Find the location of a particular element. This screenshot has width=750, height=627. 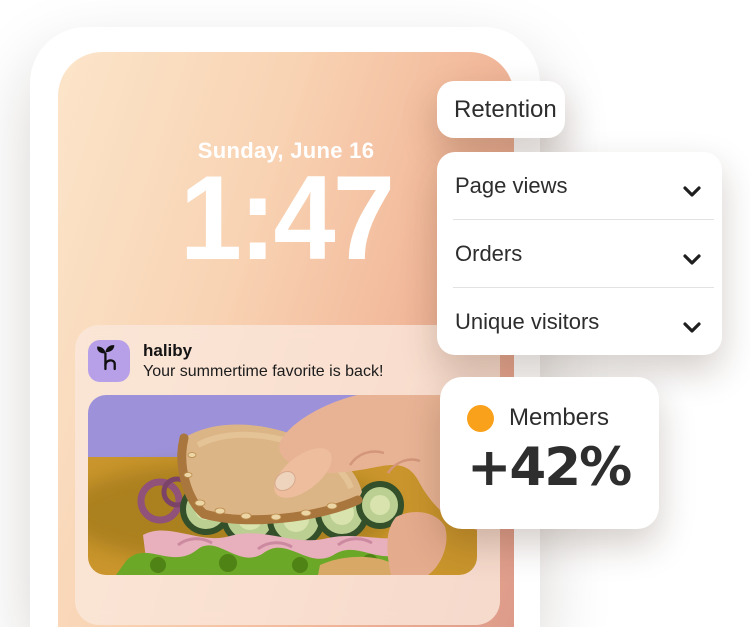

retention-label: Retention is located at coordinates (505, 109).